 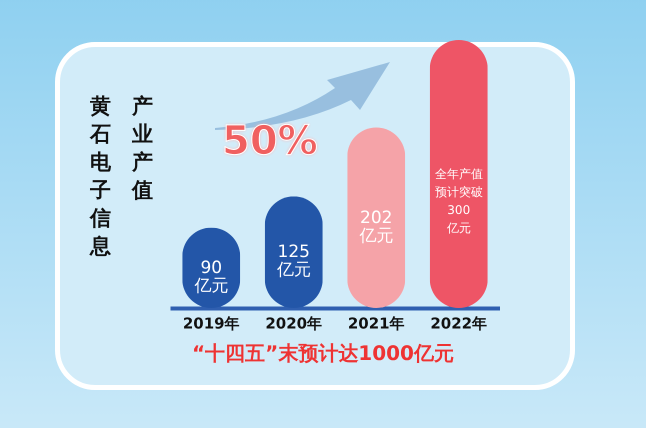 I want to click on x-tick-label: 2021年, so click(x=376, y=323).